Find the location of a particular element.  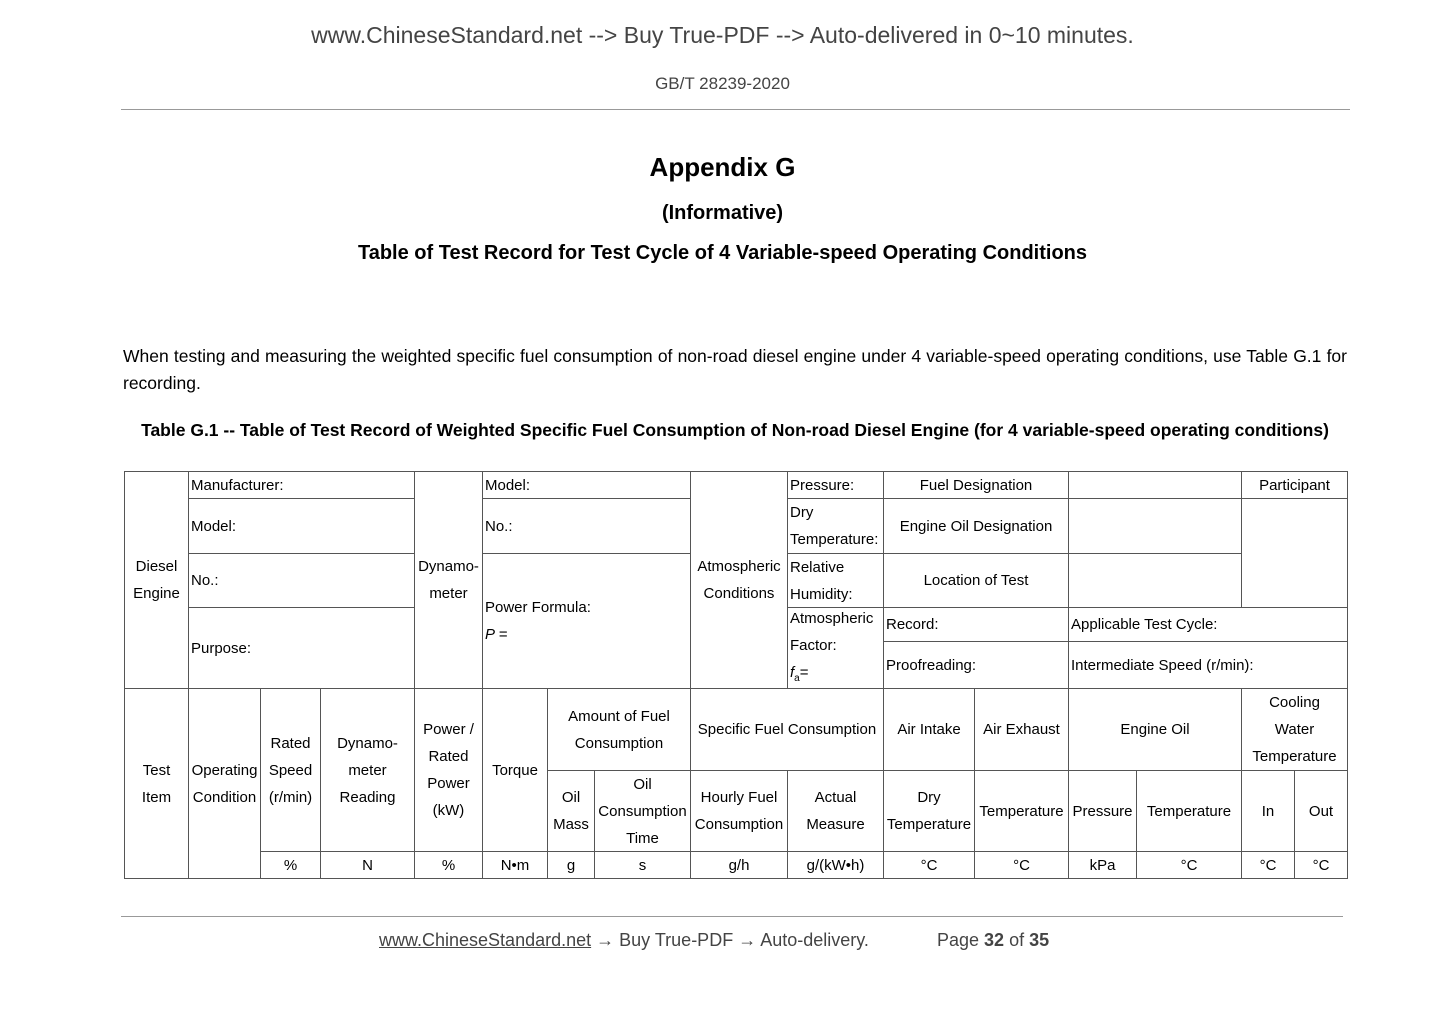

cell-text: g/(kW•h) is located at coordinates (835, 865).